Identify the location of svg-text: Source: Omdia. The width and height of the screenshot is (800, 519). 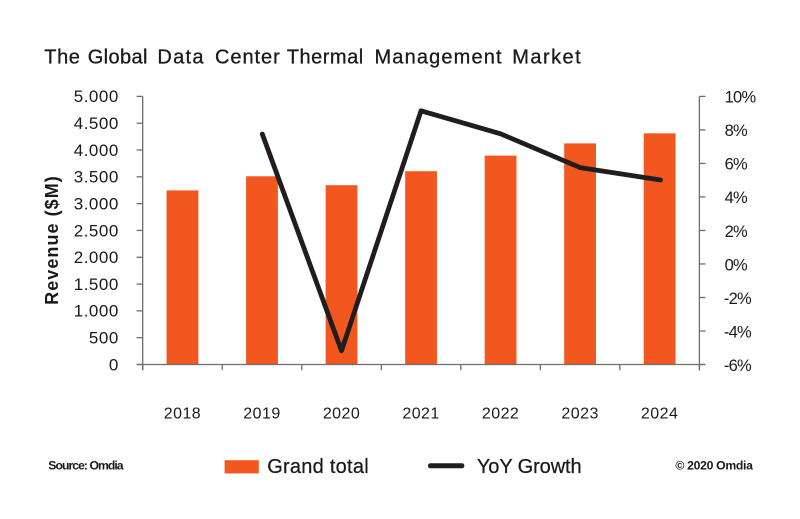
(86, 466).